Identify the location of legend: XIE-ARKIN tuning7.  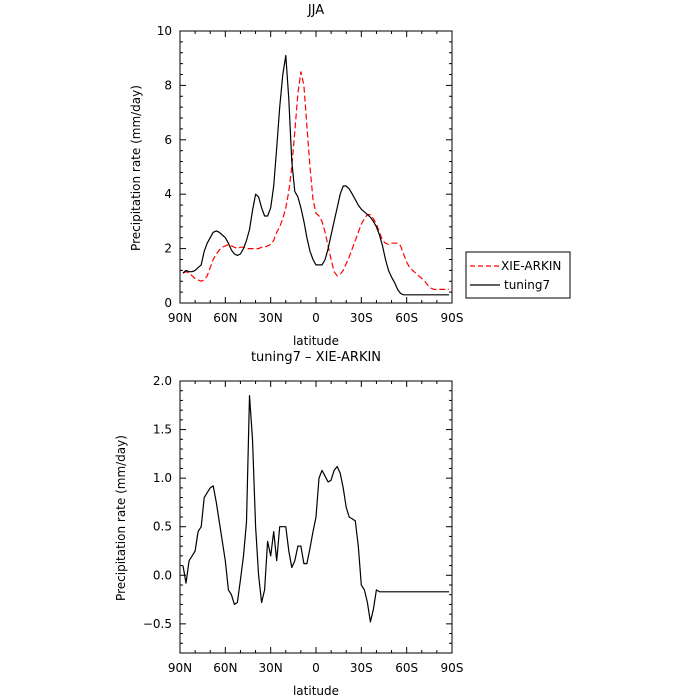
(518, 275).